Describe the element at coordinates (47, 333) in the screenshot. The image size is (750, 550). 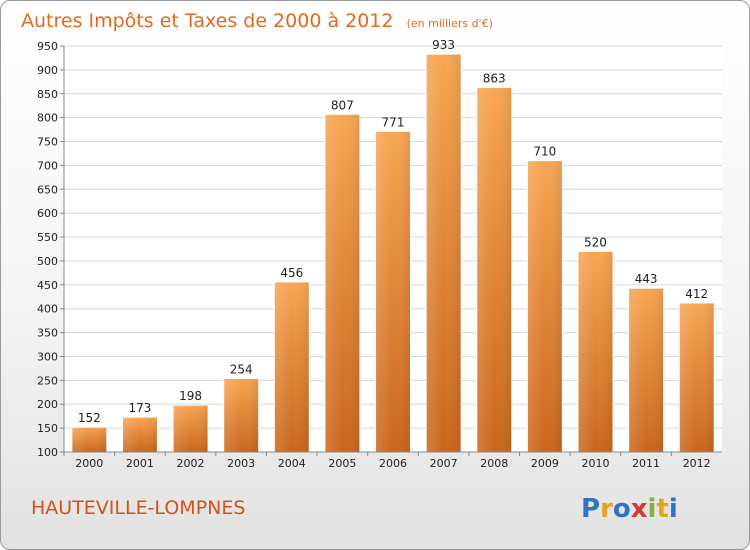
I see `y-tick-label: 350` at that location.